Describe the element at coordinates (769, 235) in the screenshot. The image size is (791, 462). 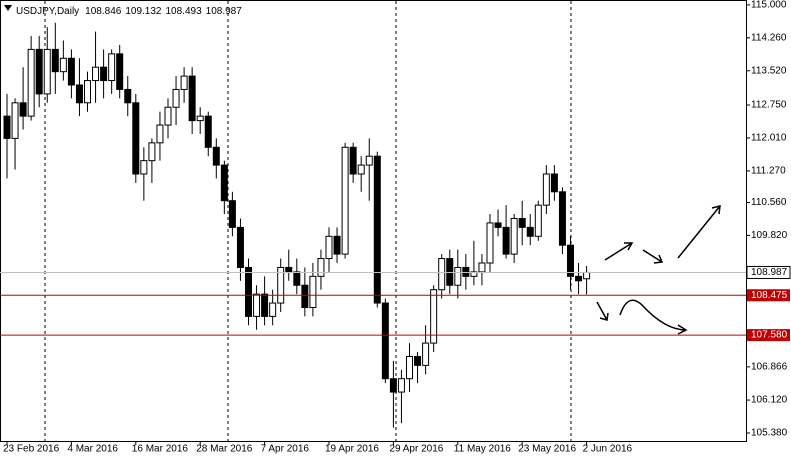
I see `y-tick-label: 109.820` at that location.